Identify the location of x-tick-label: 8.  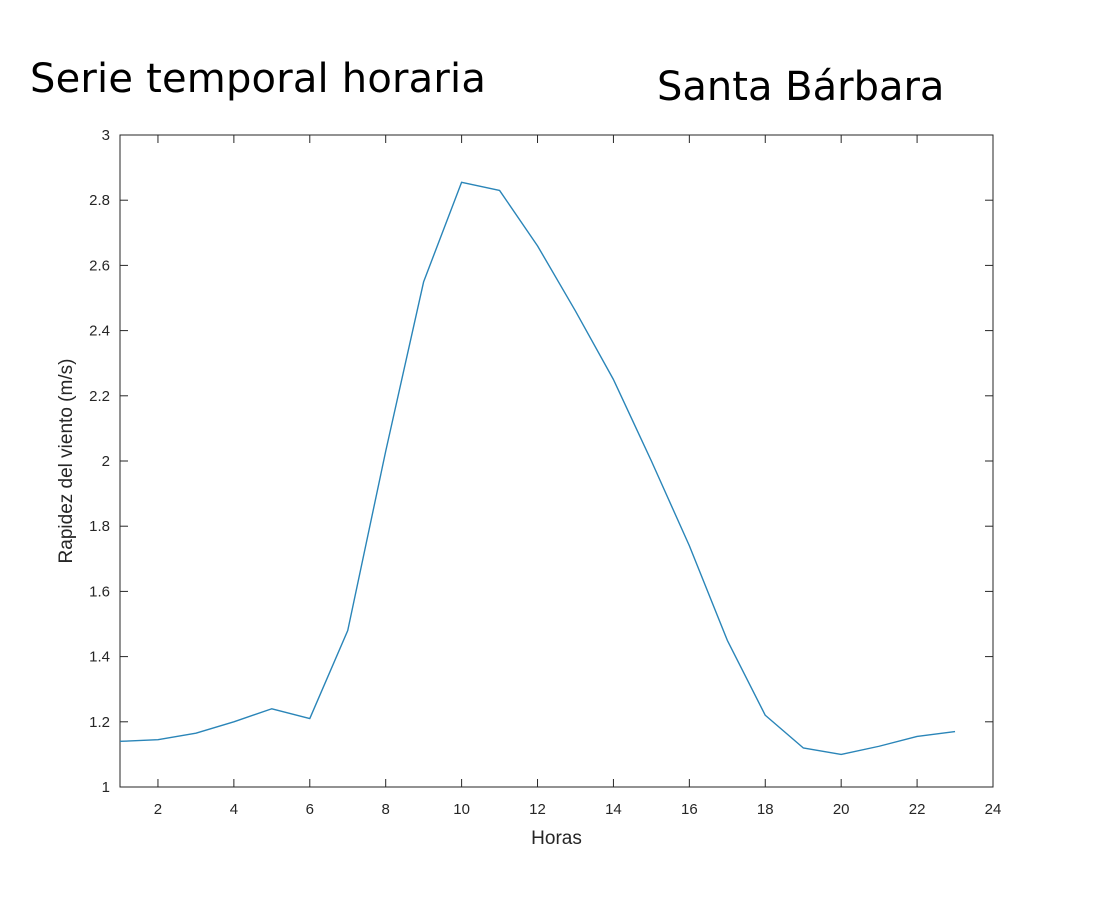
(386, 809).